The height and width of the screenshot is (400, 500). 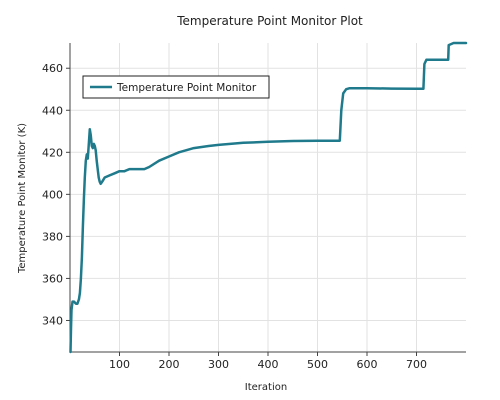 I want to click on x-tick-label: 400, so click(x=268, y=364).